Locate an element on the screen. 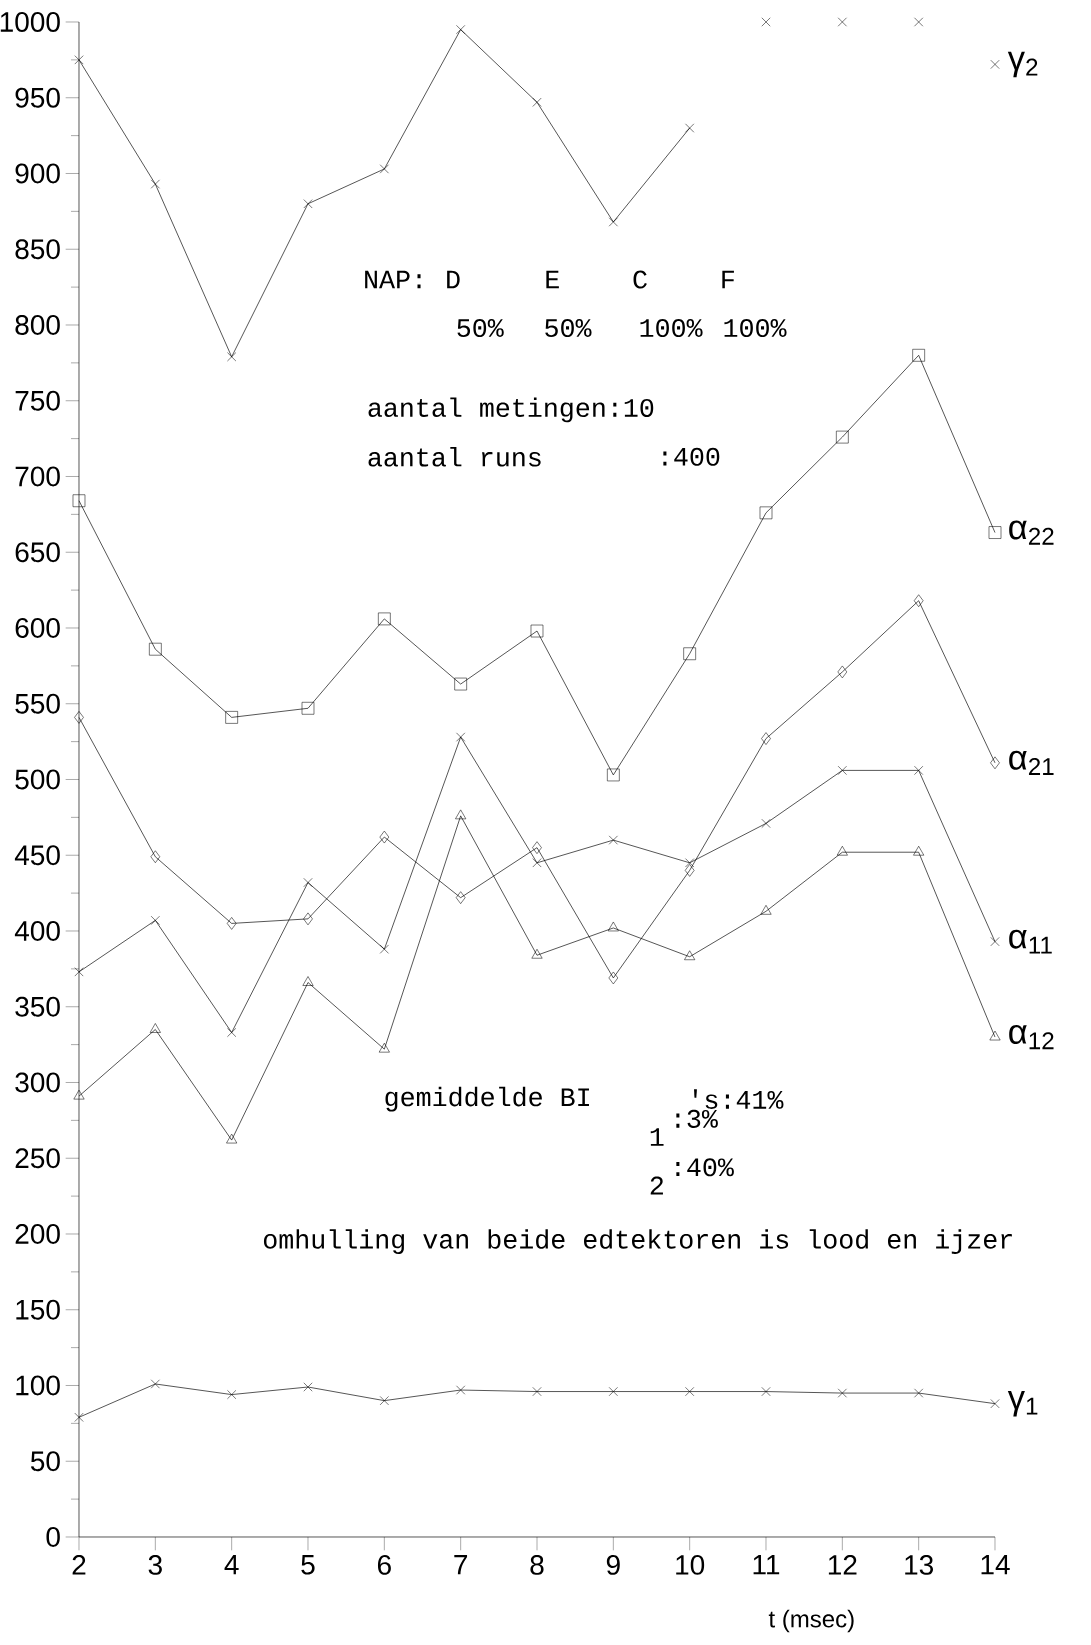 Image resolution: width=1091 pixels, height=1645 pixels. annotation: aantal runs is located at coordinates (454, 457).